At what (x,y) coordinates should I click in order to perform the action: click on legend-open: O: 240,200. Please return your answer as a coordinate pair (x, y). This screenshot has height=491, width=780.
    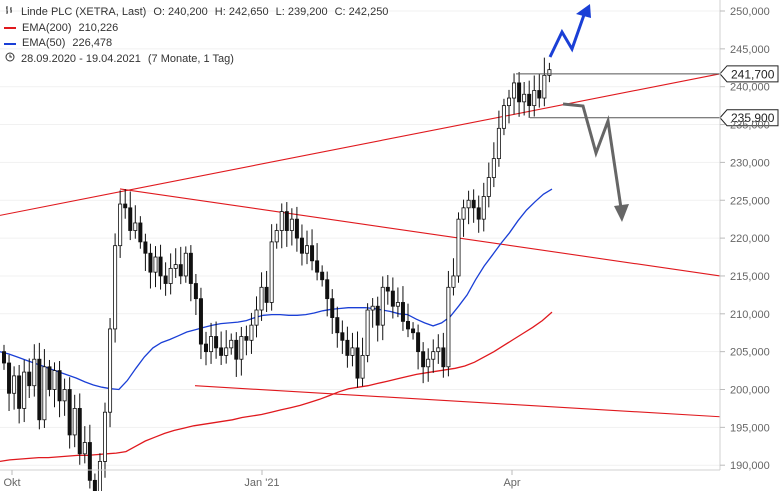
    Looking at the image, I should click on (180, 12).